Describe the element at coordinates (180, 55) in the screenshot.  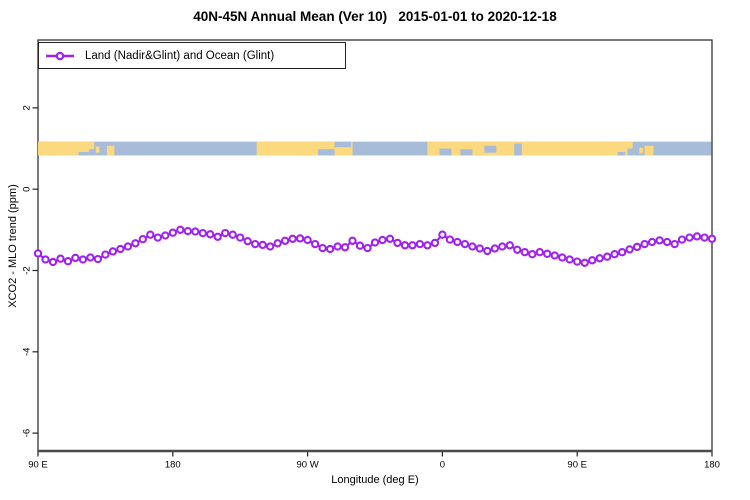
I see `legend-label: Land (Nadir&Glint) and Ocean (Glint)` at that location.